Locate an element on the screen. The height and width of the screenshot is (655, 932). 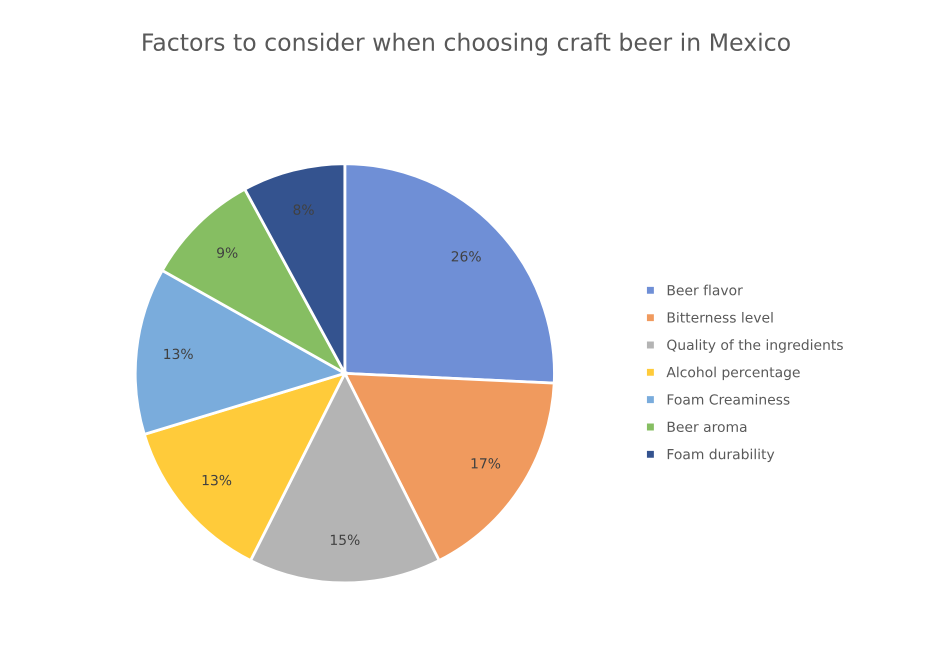
data-label: 8% is located at coordinates (303, 209).